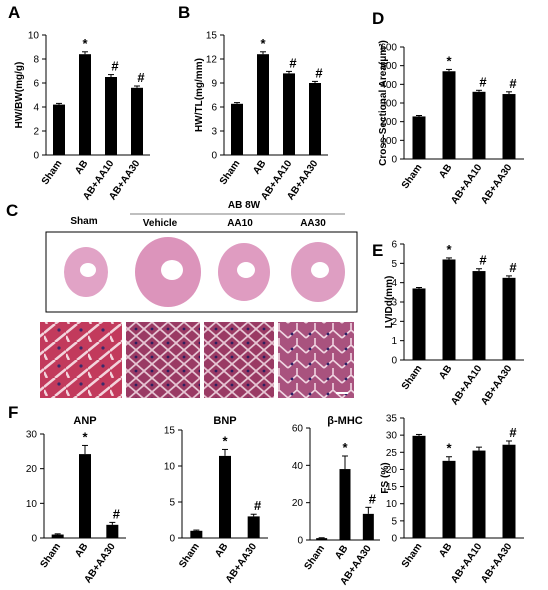  I want to click on y-axis-label: LVIDd(mm), so click(389, 302).